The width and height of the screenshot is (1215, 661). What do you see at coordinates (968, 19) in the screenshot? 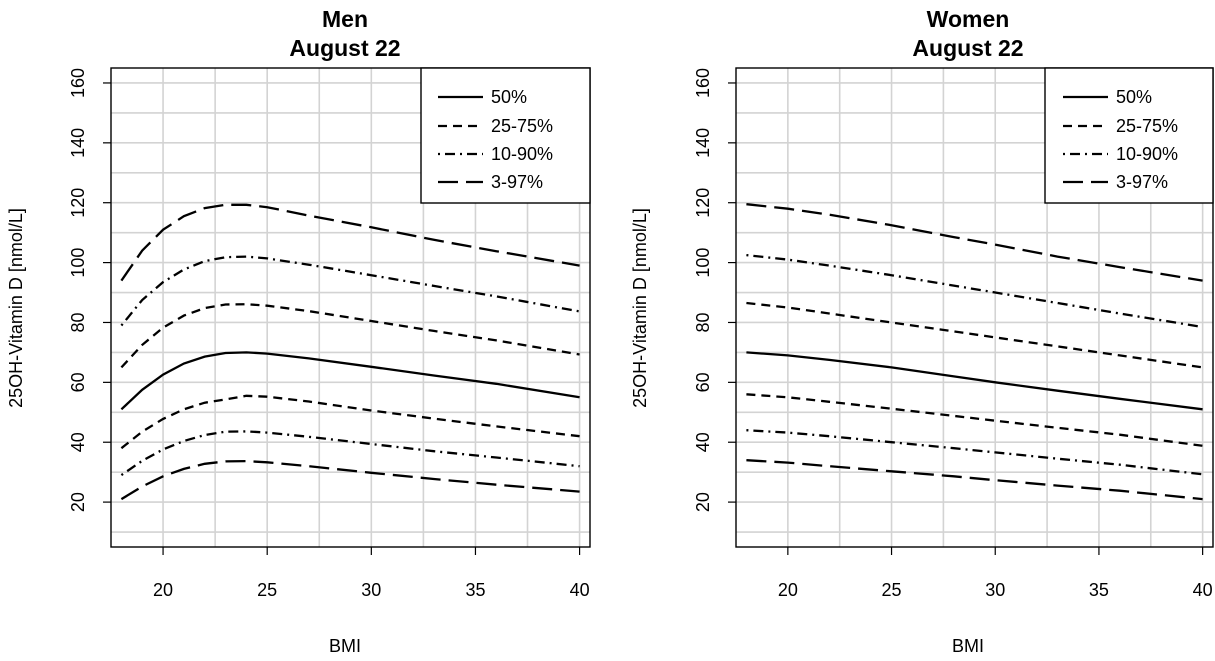
I see `chart-title: Women` at bounding box center [968, 19].